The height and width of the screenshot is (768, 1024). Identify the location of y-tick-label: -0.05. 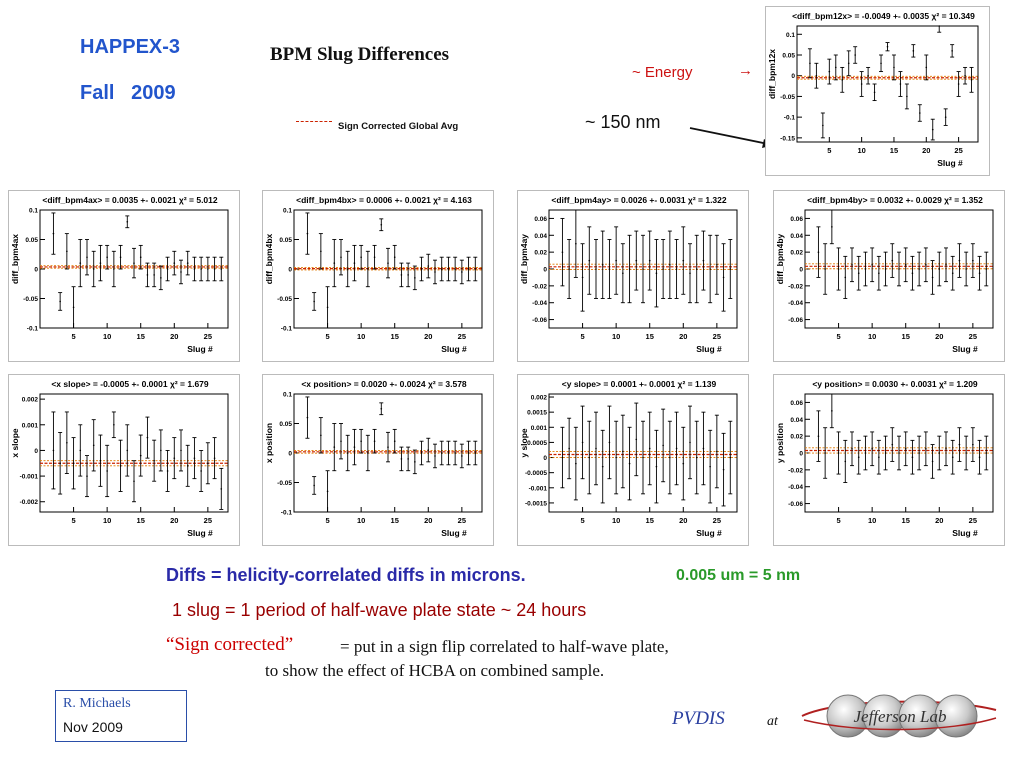
(30, 299).